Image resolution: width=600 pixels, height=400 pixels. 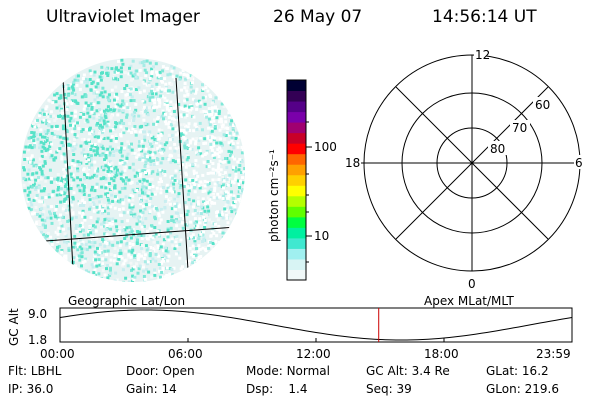 I want to click on color-bar, so click(x=296, y=180).